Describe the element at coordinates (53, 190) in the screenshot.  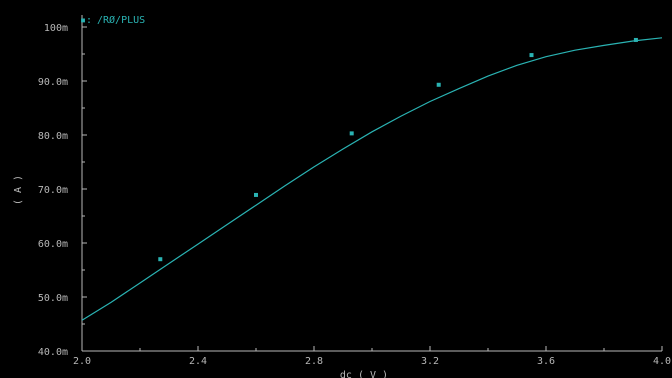
I see `y-tick-label: 70.0m` at that location.